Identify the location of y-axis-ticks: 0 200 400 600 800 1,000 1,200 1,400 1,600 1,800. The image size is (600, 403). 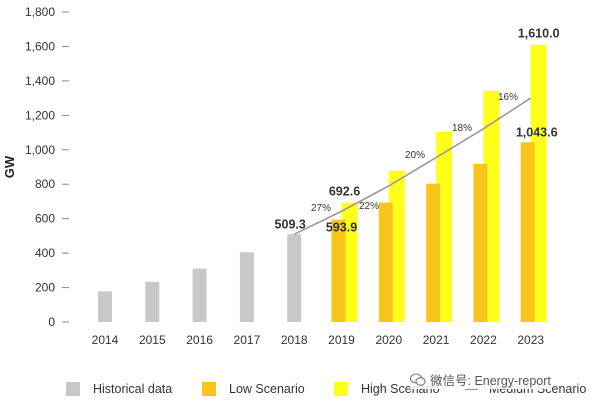
(47, 167).